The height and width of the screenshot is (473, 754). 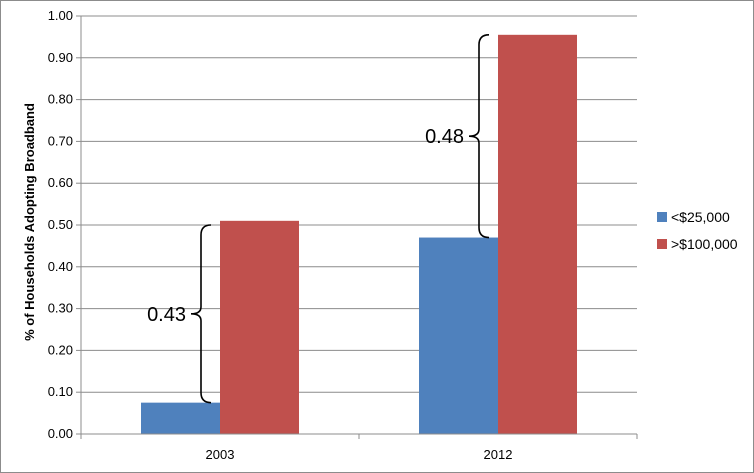 I want to click on x-tick-label: 2012, so click(x=498, y=454).